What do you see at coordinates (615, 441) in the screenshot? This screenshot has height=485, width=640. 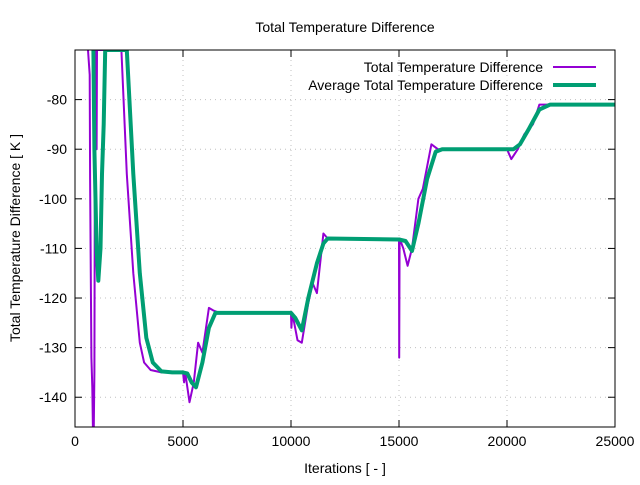 I see `x-tick-label: 25000` at bounding box center [615, 441].